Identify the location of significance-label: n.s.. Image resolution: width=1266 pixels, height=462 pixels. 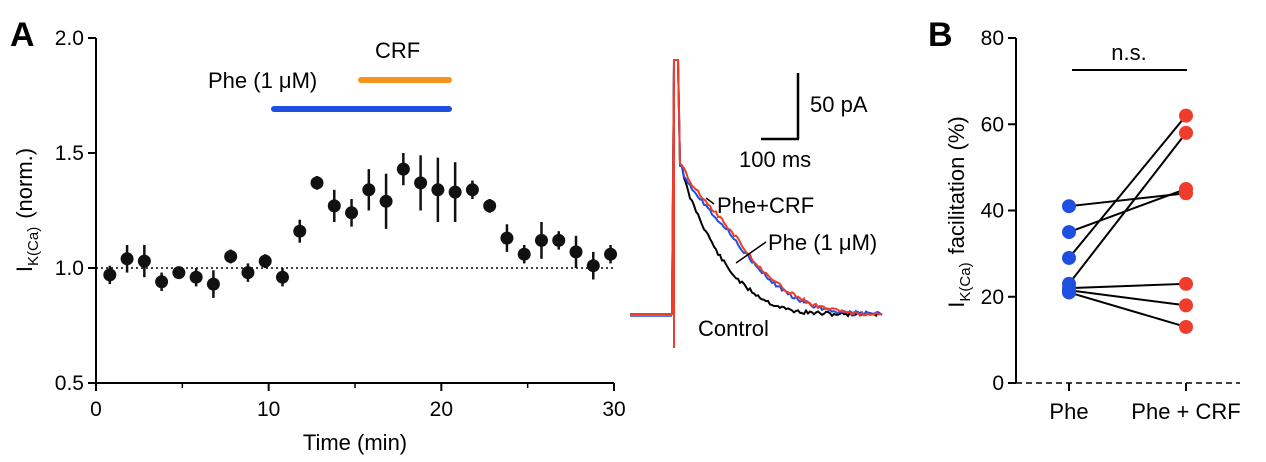
(1128, 52).